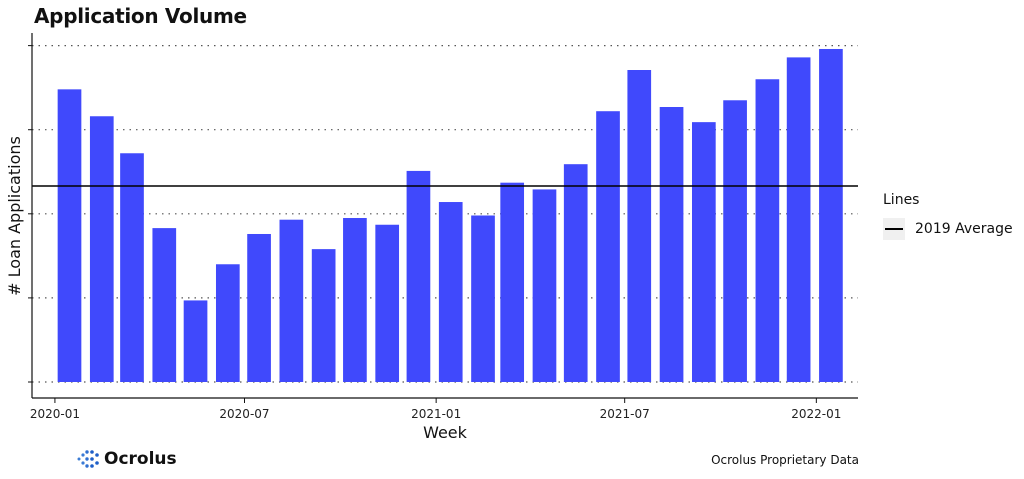  I want to click on x-tick-label: 2021-07, so click(625, 414).